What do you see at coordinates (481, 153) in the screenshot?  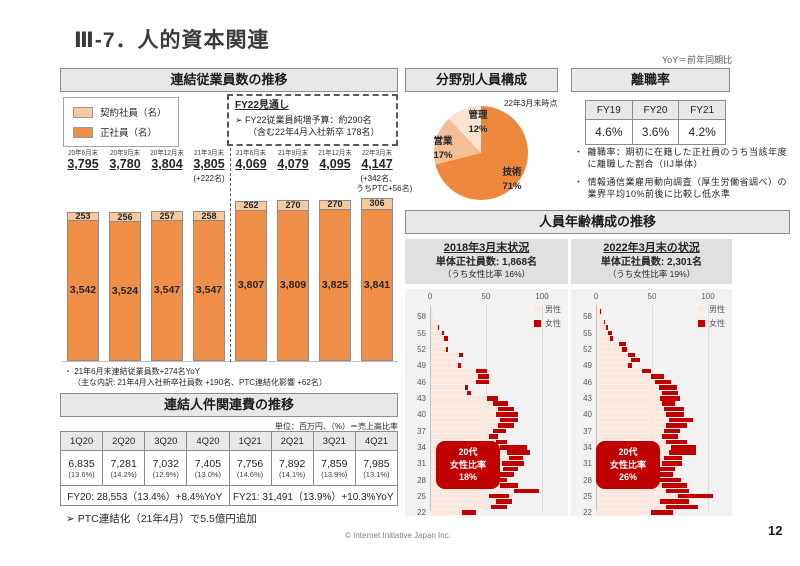 I see `field-composition-pie` at bounding box center [481, 153].